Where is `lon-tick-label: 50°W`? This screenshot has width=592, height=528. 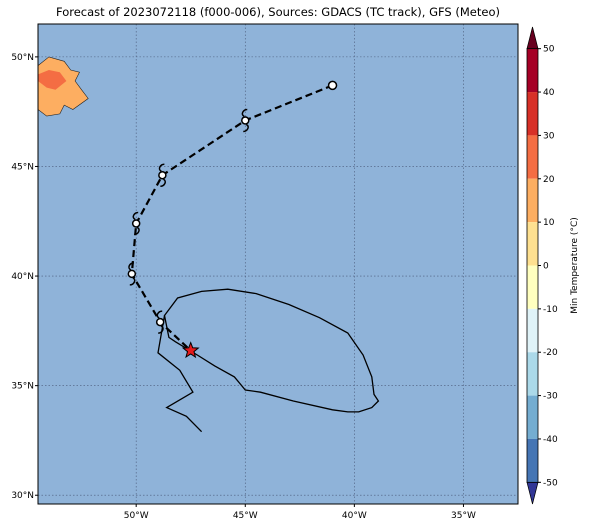 lon-tick-label: 50°W is located at coordinates (136, 516).